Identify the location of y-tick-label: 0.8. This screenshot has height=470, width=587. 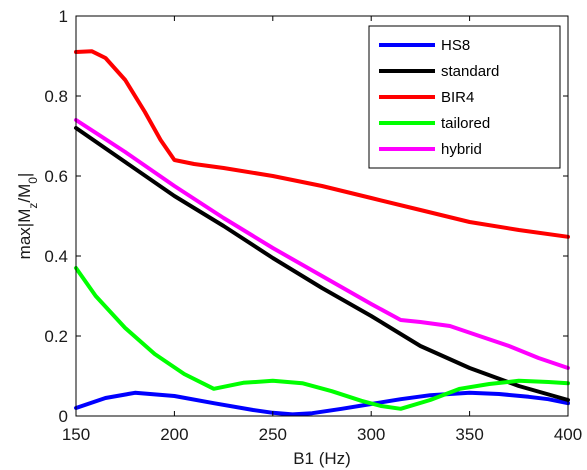
(56, 96).